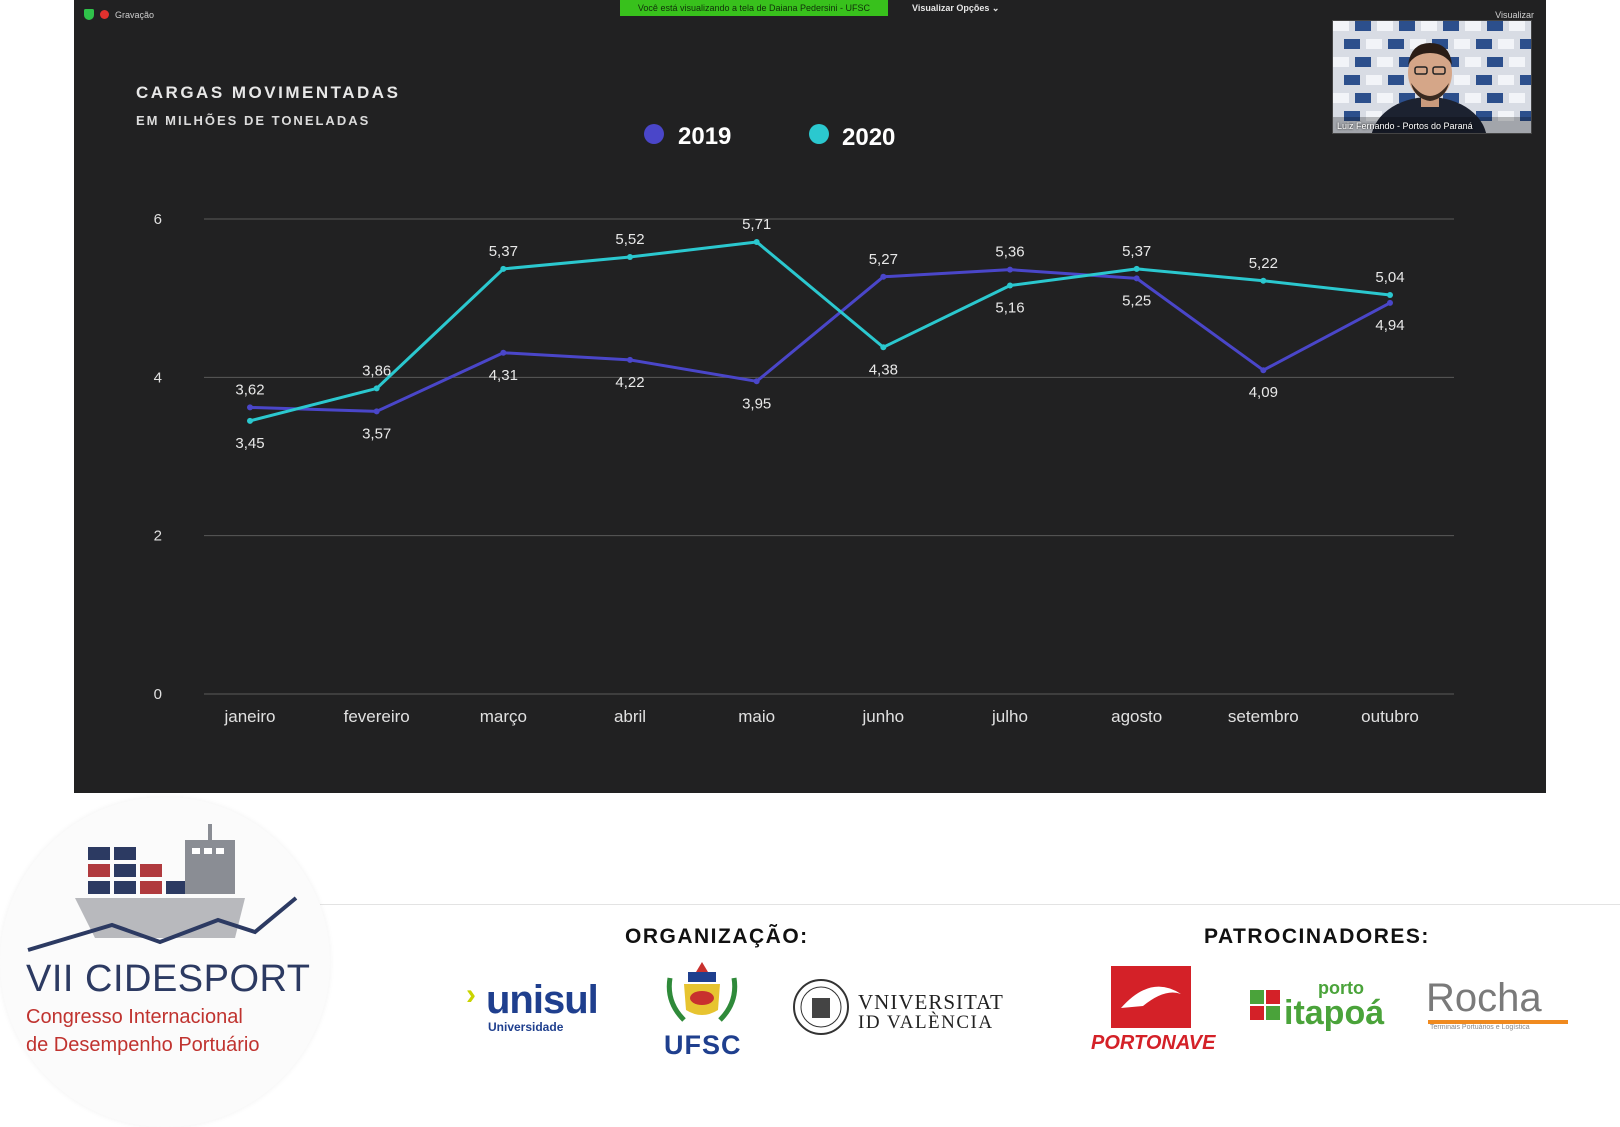  I want to click on itapoa-wordmark: itapoá, so click(1334, 1013).